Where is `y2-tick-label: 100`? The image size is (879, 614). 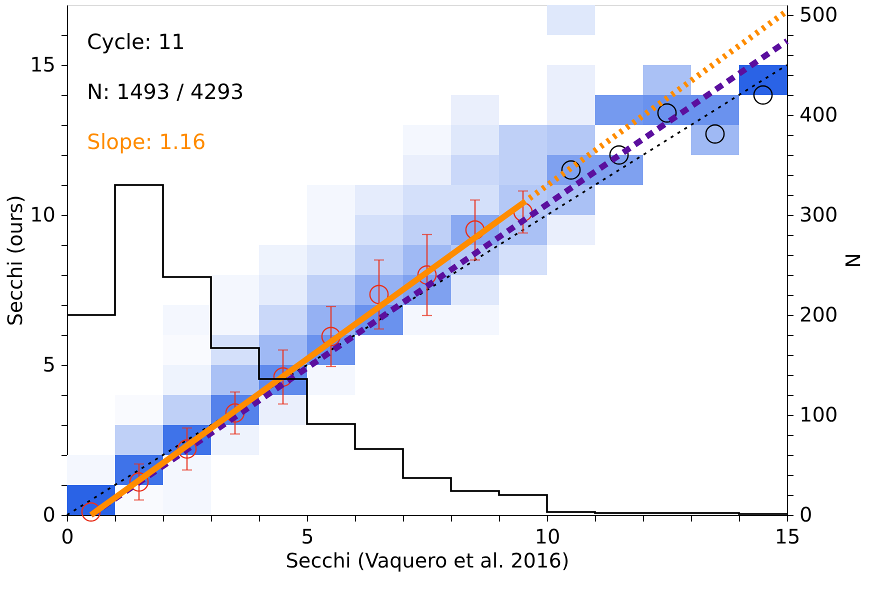 y2-tick-label: 100 is located at coordinates (819, 414).